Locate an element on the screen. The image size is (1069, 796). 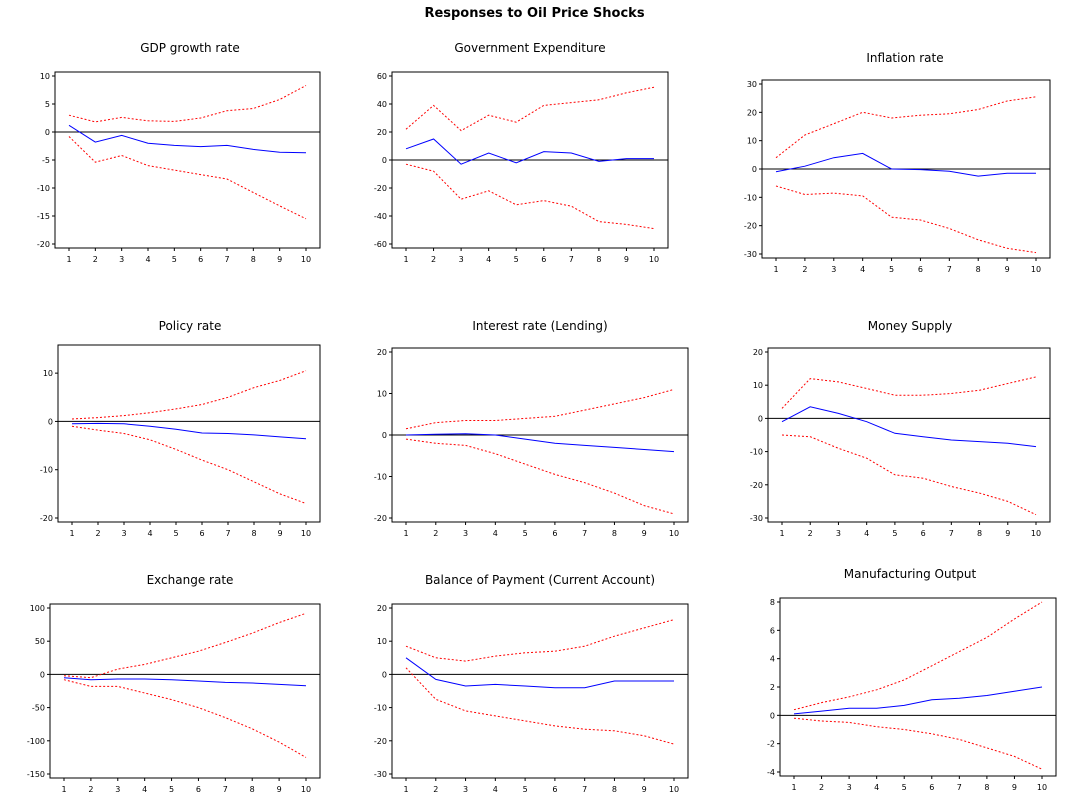
panel-4: Policy rate 10 0 -10 -20 1 2 3 4 5 6 7 8 9 10 is located at coordinates (180, 428).